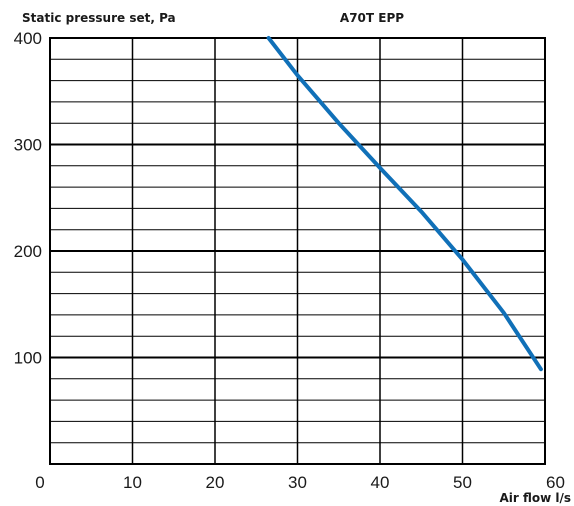  Describe the element at coordinates (28, 145) in the screenshot. I see `y-tick-label: 300` at that location.